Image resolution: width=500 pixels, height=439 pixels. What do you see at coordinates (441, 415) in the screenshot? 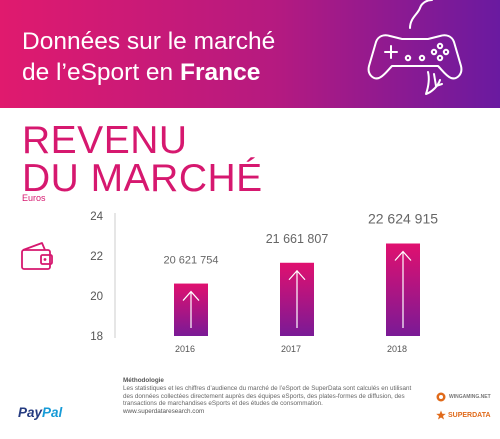
I see `star-icon` at bounding box center [441, 415].